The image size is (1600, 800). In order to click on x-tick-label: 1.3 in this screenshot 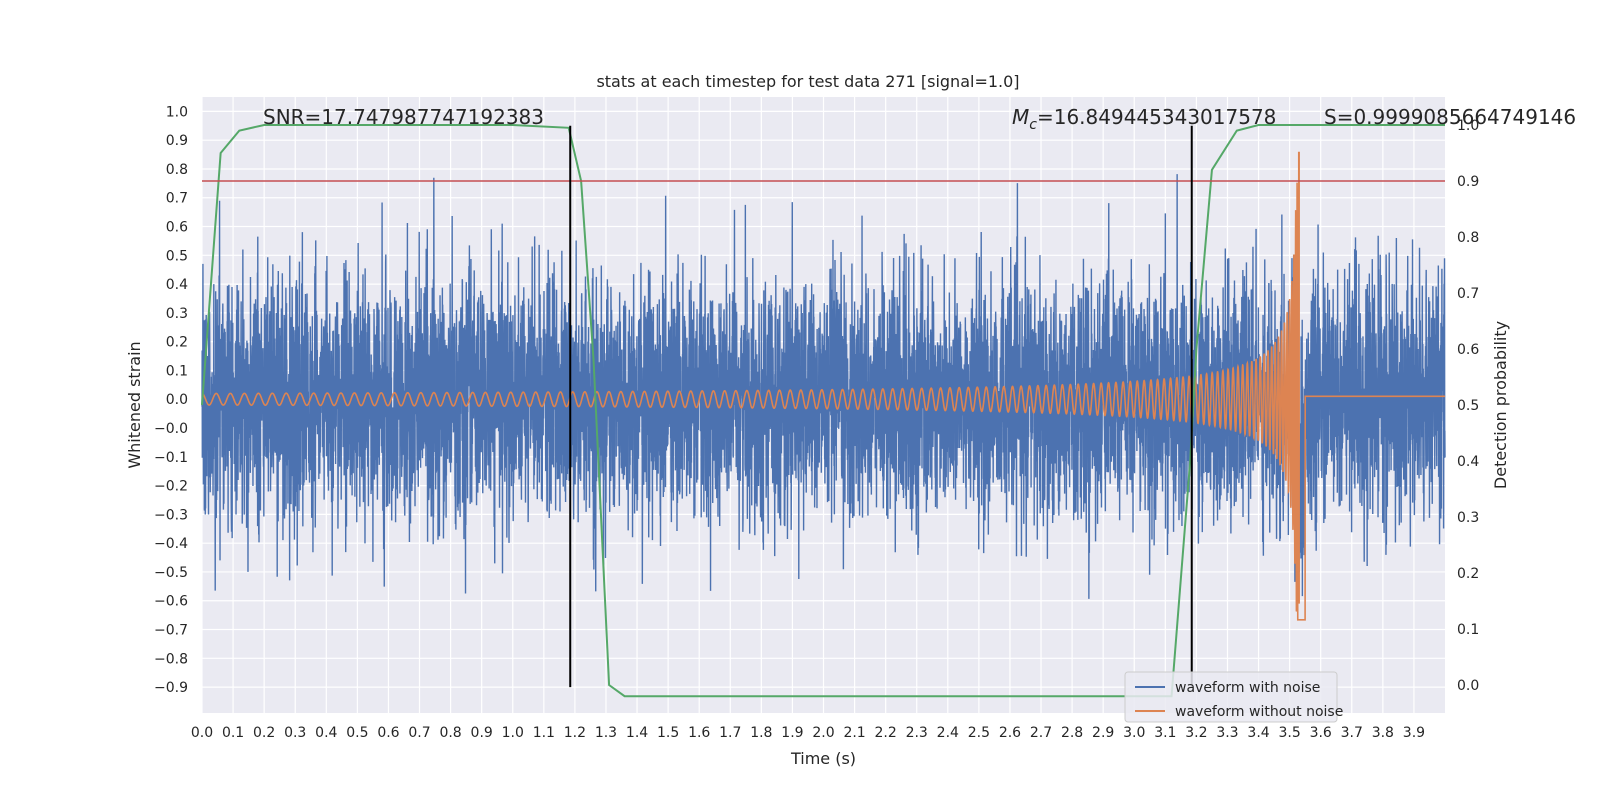, I will do `click(606, 733)`.